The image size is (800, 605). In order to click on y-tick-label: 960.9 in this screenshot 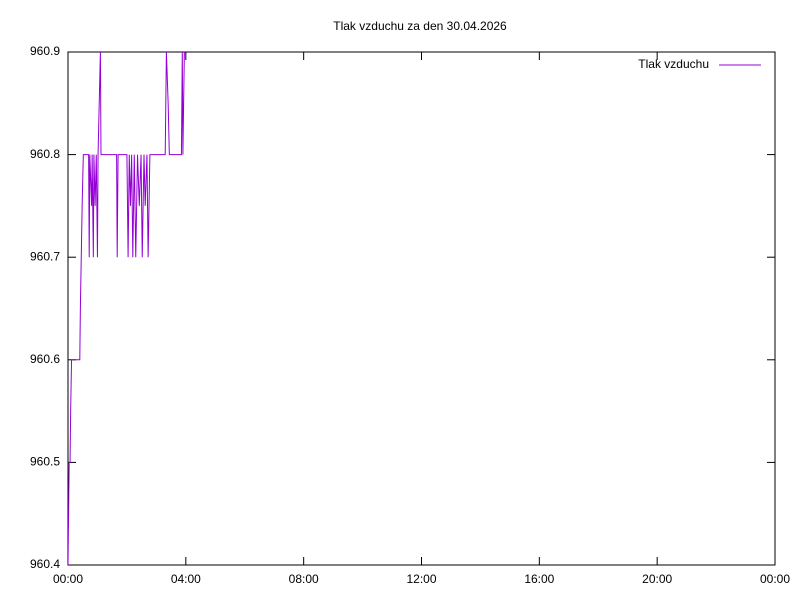, I will do `click(45, 51)`.